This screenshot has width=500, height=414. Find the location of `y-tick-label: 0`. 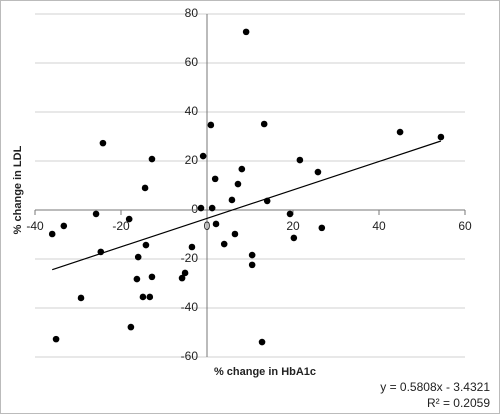

y-tick-label: 0 is located at coordinates (194, 209).